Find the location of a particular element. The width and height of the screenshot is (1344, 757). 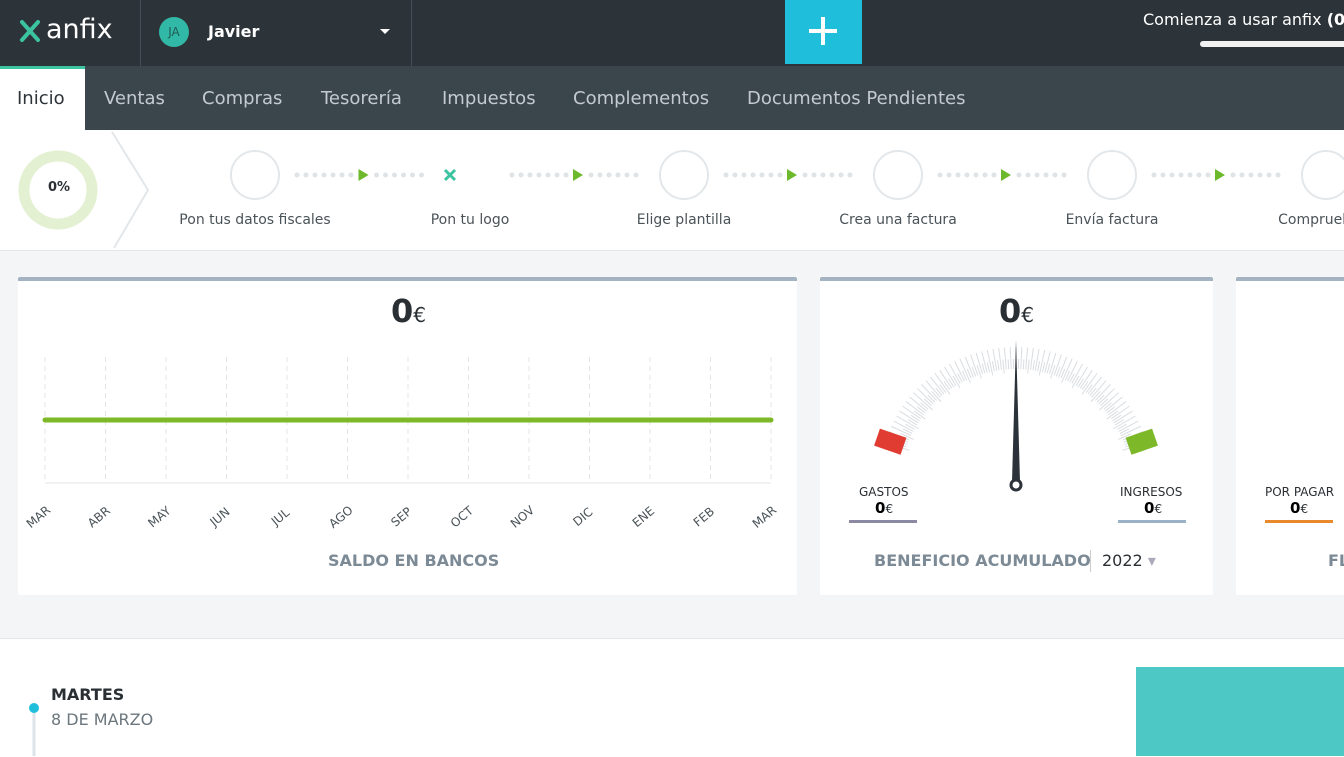

month-label: ENE is located at coordinates (643, 517).